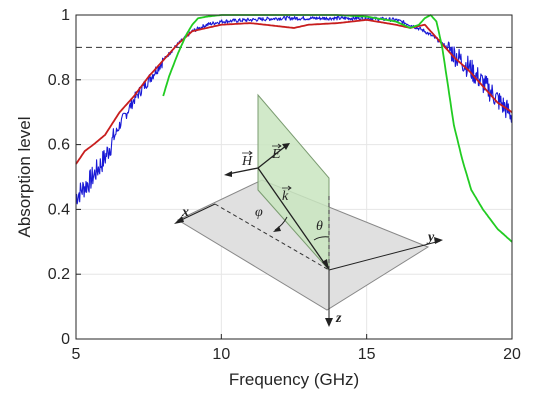 The image size is (533, 403). What do you see at coordinates (321, 238) in the screenshot?
I see `inset-theta-arc` at bounding box center [321, 238].